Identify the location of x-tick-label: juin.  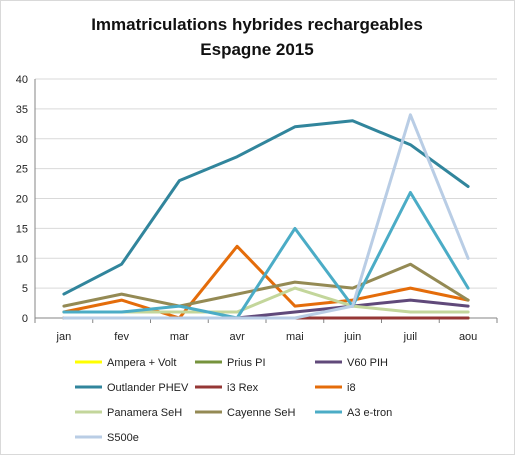
(352, 337).